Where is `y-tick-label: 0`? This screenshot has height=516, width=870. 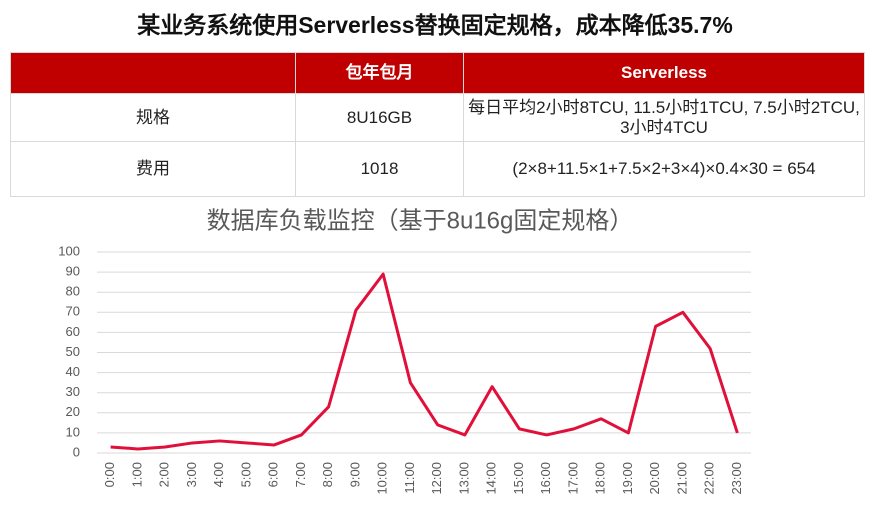
y-tick-label: 0 is located at coordinates (76, 451).